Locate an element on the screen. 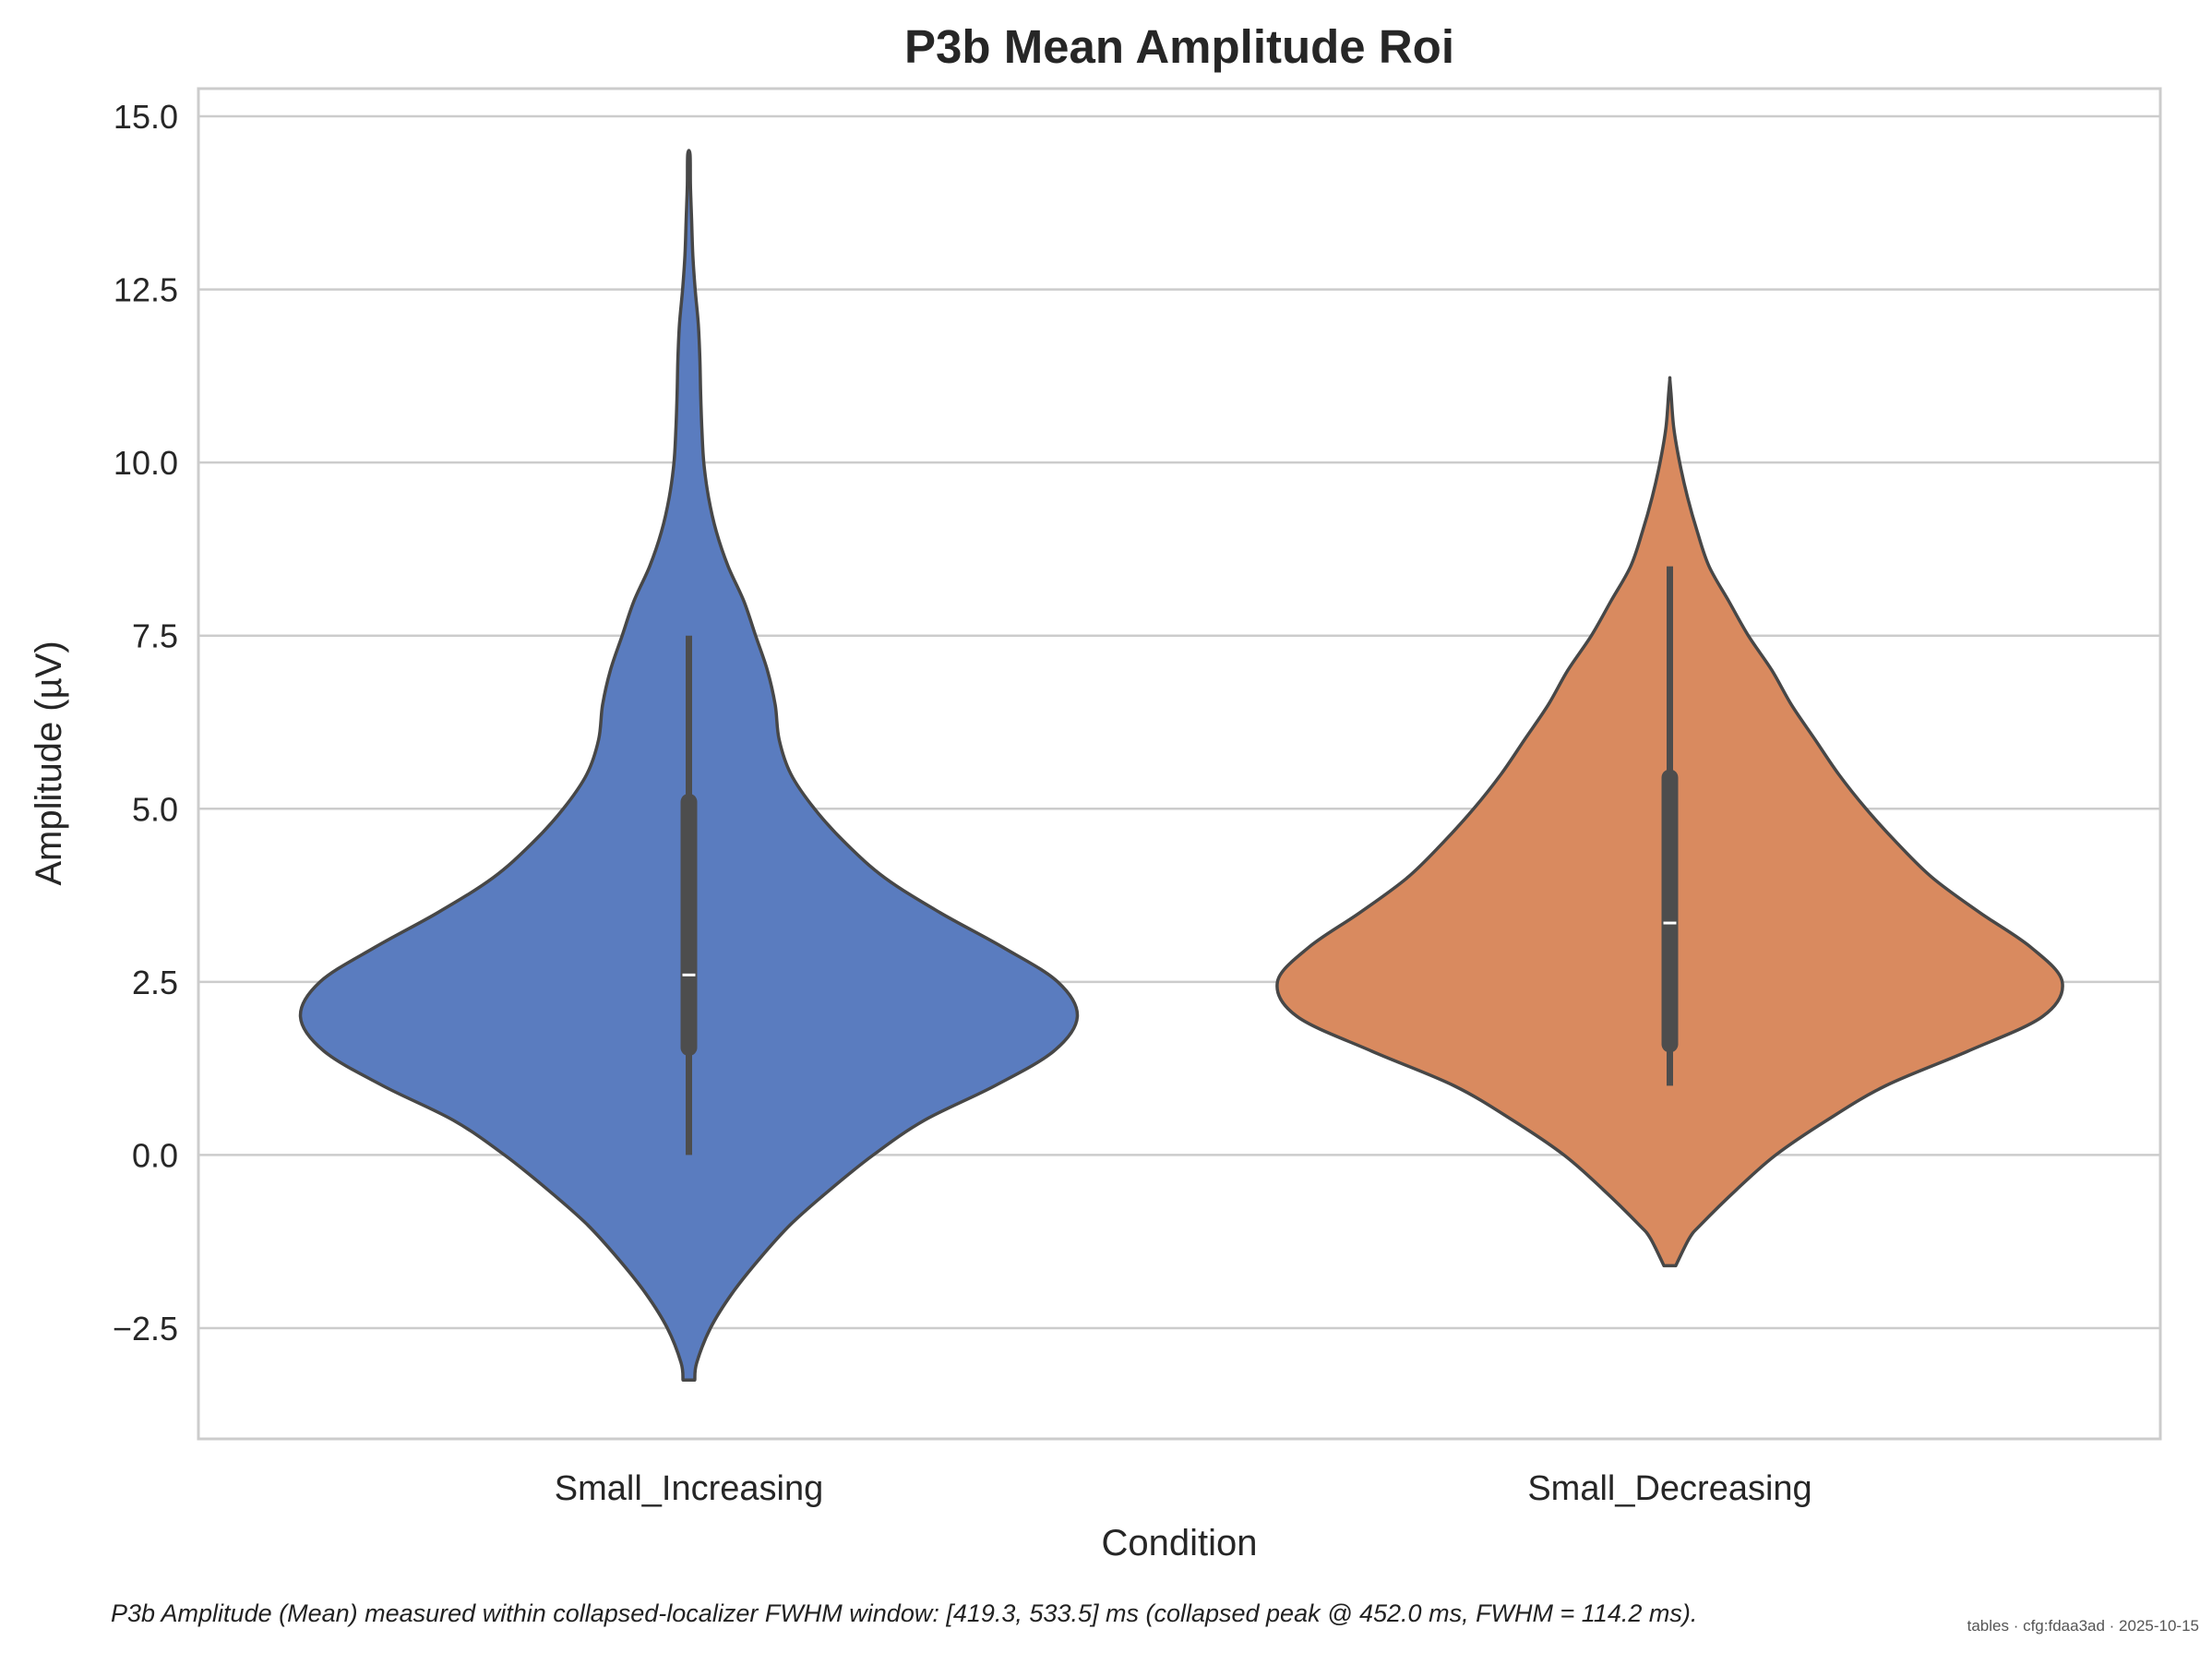 The image size is (2212, 1665). y-tick-label: 15.0 is located at coordinates (146, 117).